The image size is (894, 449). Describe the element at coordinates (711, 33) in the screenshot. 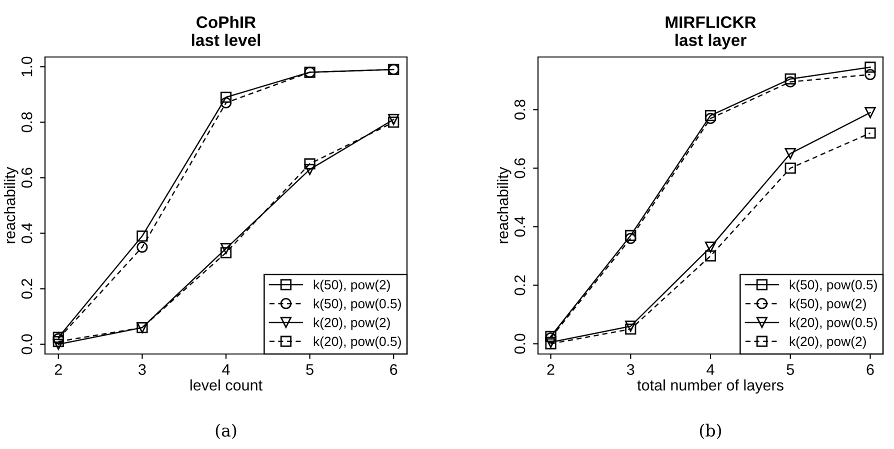

I see `chart-title: MIRFLICKR last layer` at that location.